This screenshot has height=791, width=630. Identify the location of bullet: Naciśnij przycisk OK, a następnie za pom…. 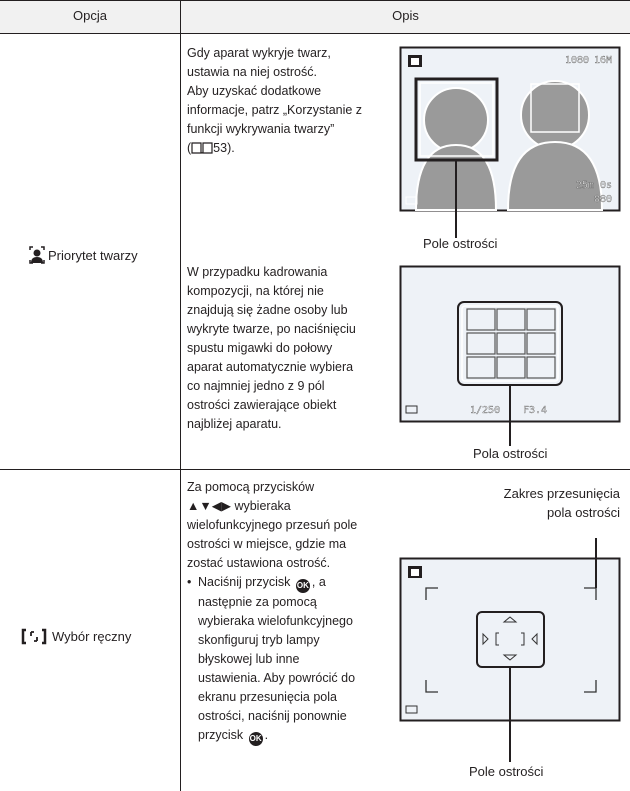
(276, 659).